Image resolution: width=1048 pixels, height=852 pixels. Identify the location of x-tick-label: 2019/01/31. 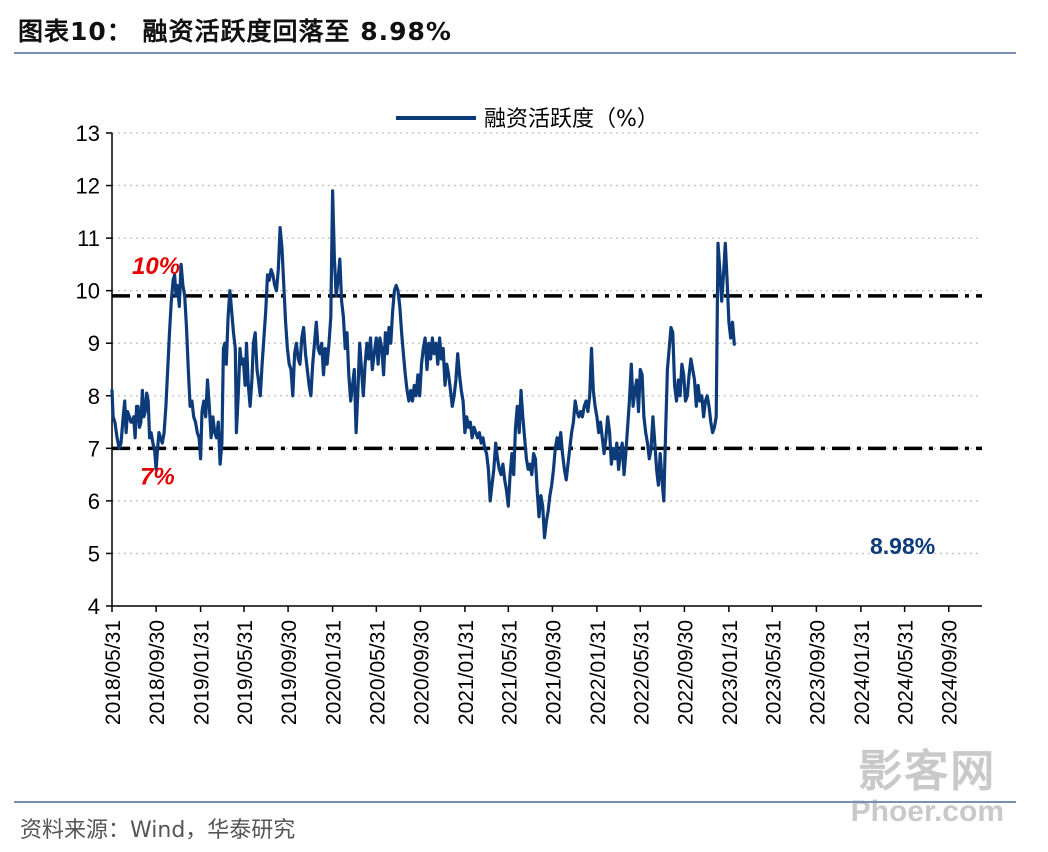
(202, 672).